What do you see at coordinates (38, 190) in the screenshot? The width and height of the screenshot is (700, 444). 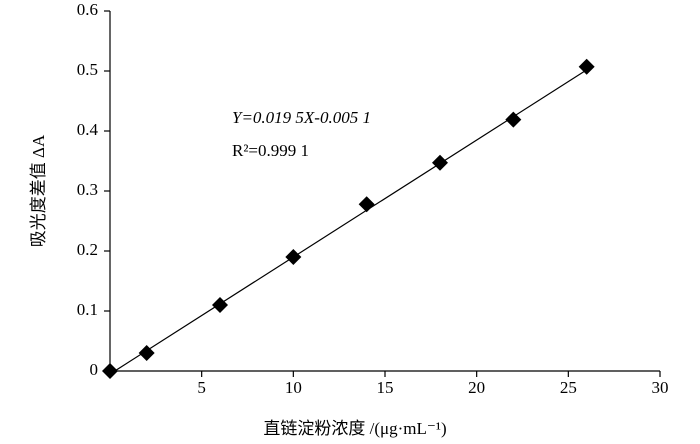 I see `y-axis-label: 吸光度差值 ΔA` at bounding box center [38, 190].